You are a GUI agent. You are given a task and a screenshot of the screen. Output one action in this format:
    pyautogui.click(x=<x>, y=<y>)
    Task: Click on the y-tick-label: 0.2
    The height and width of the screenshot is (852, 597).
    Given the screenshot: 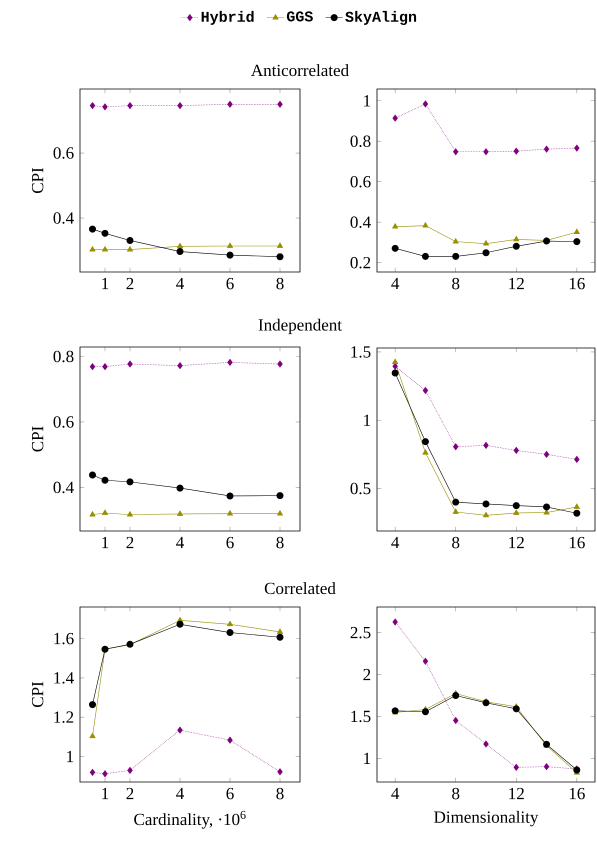 What is the action you would take?
    pyautogui.click(x=360, y=262)
    